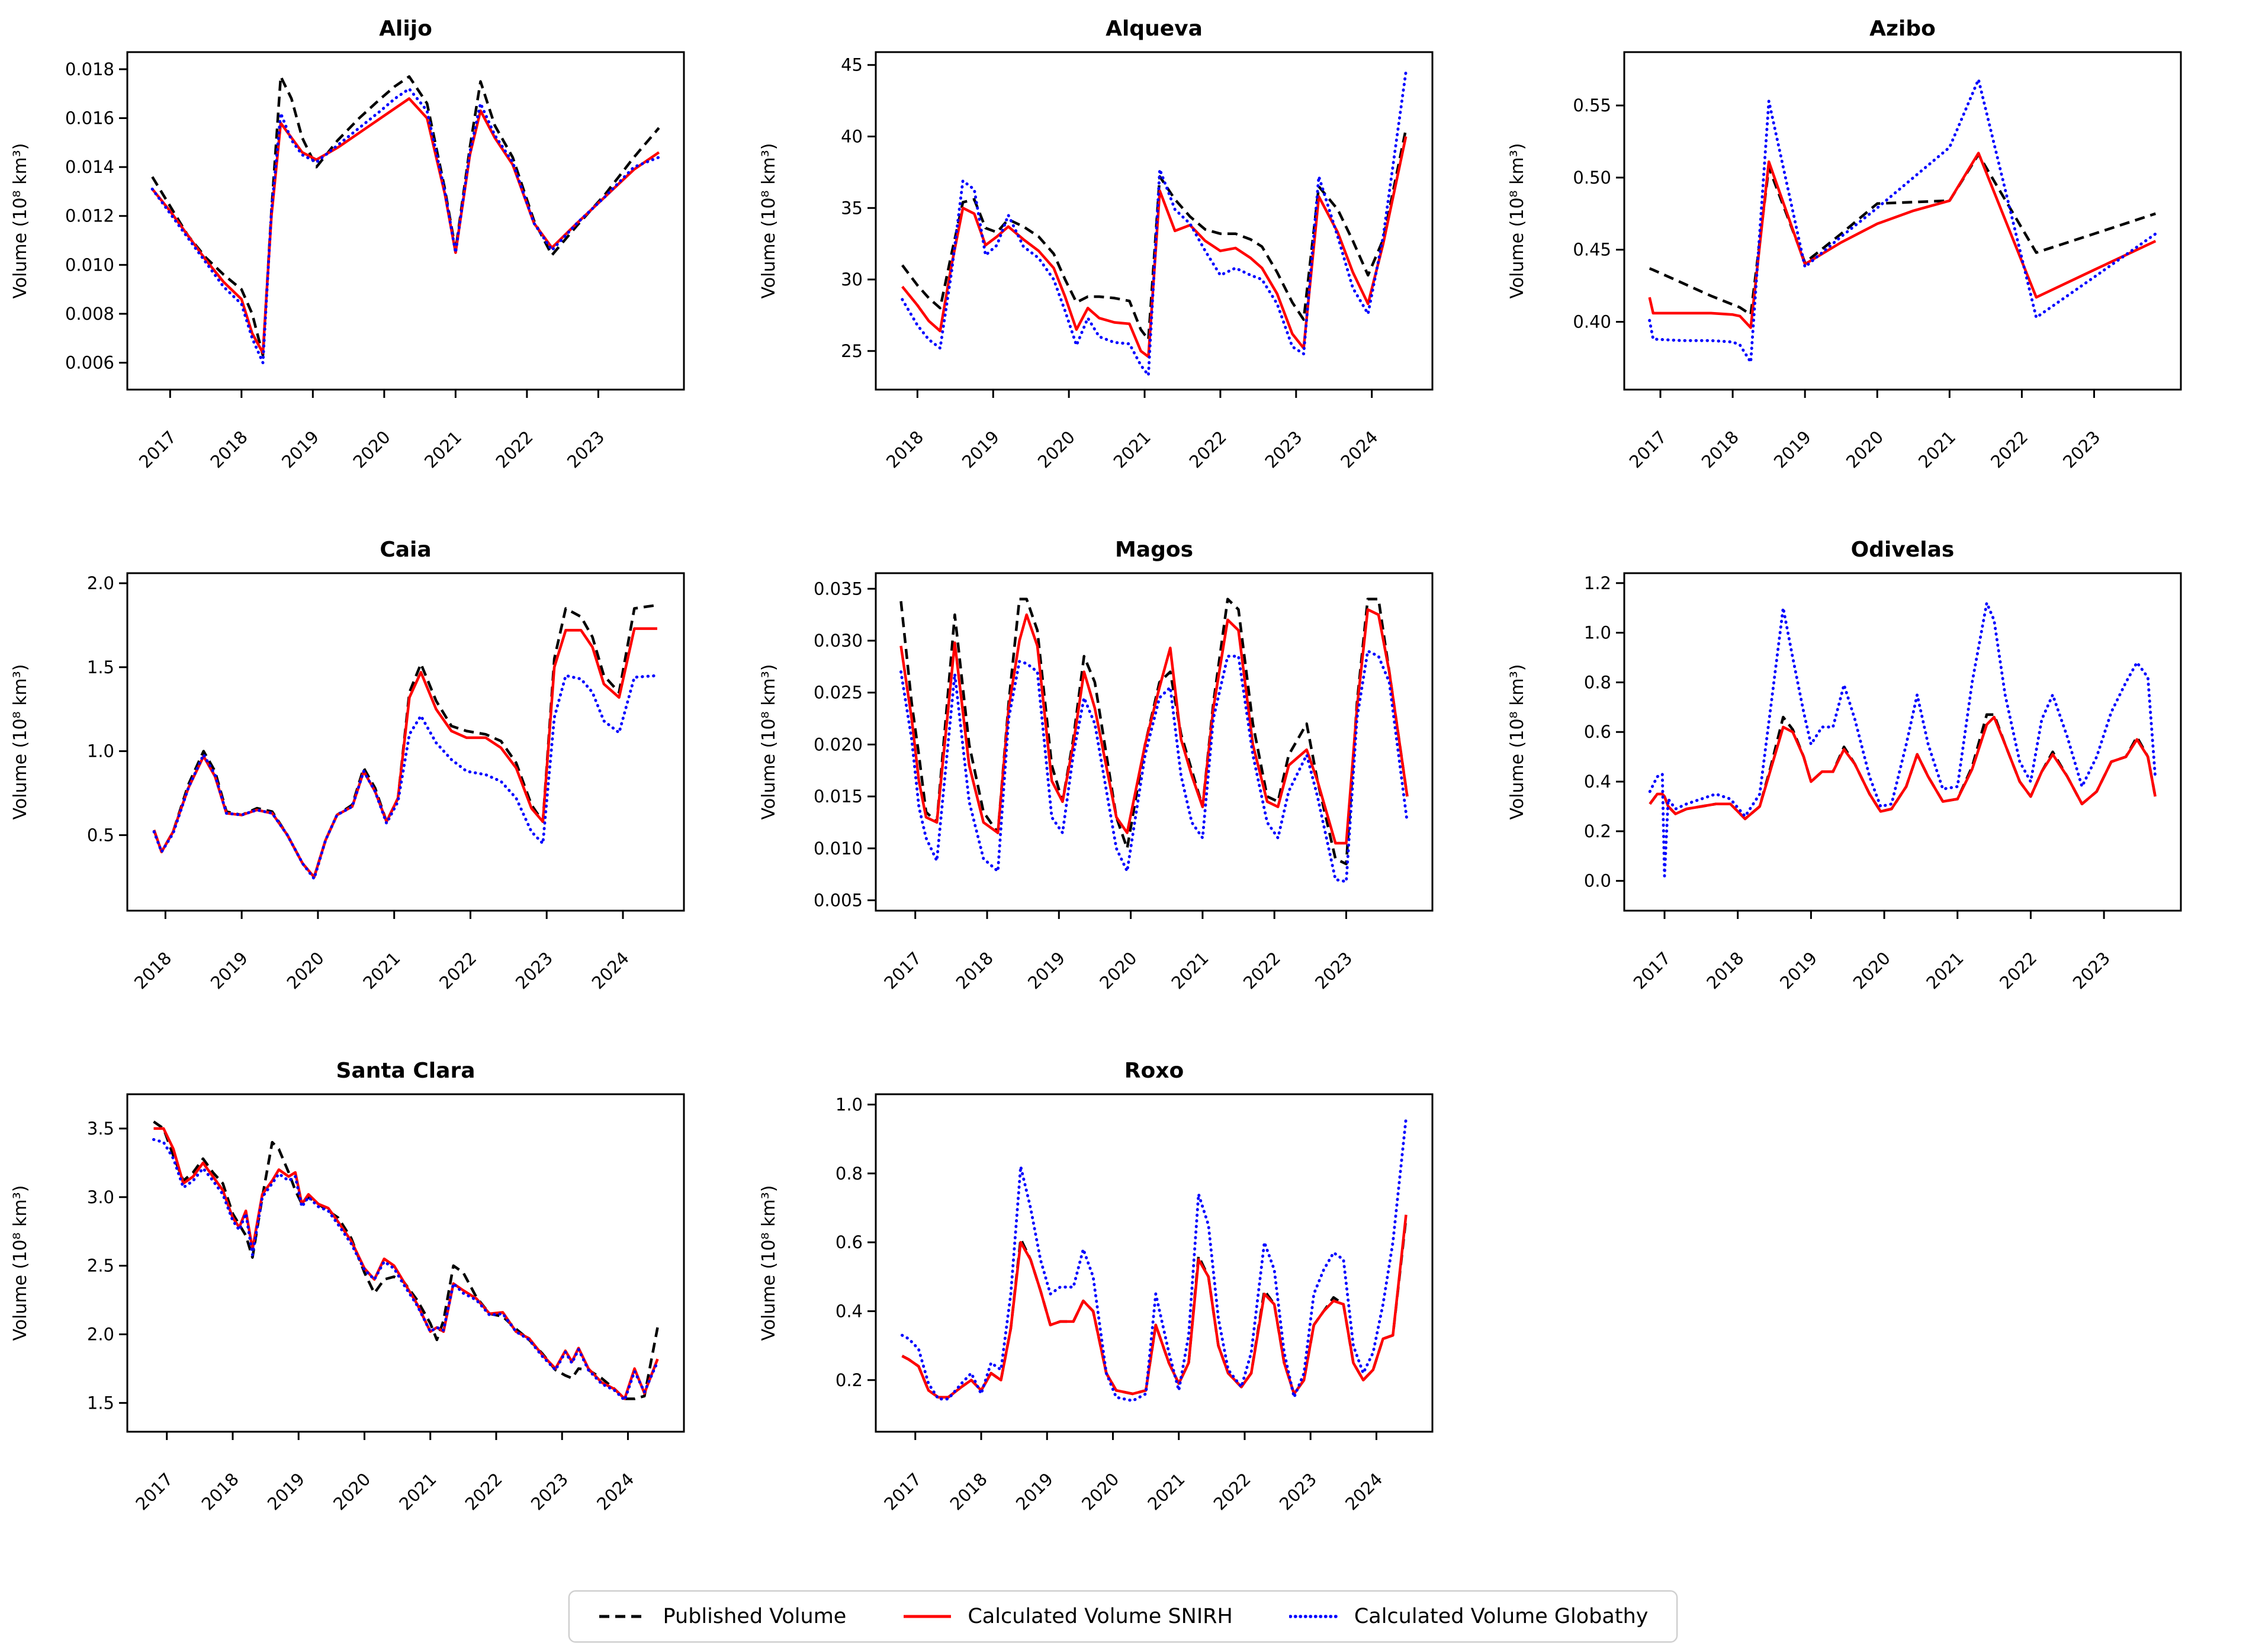  I want to click on x-tick-label: 2024, so click(616, 1491).